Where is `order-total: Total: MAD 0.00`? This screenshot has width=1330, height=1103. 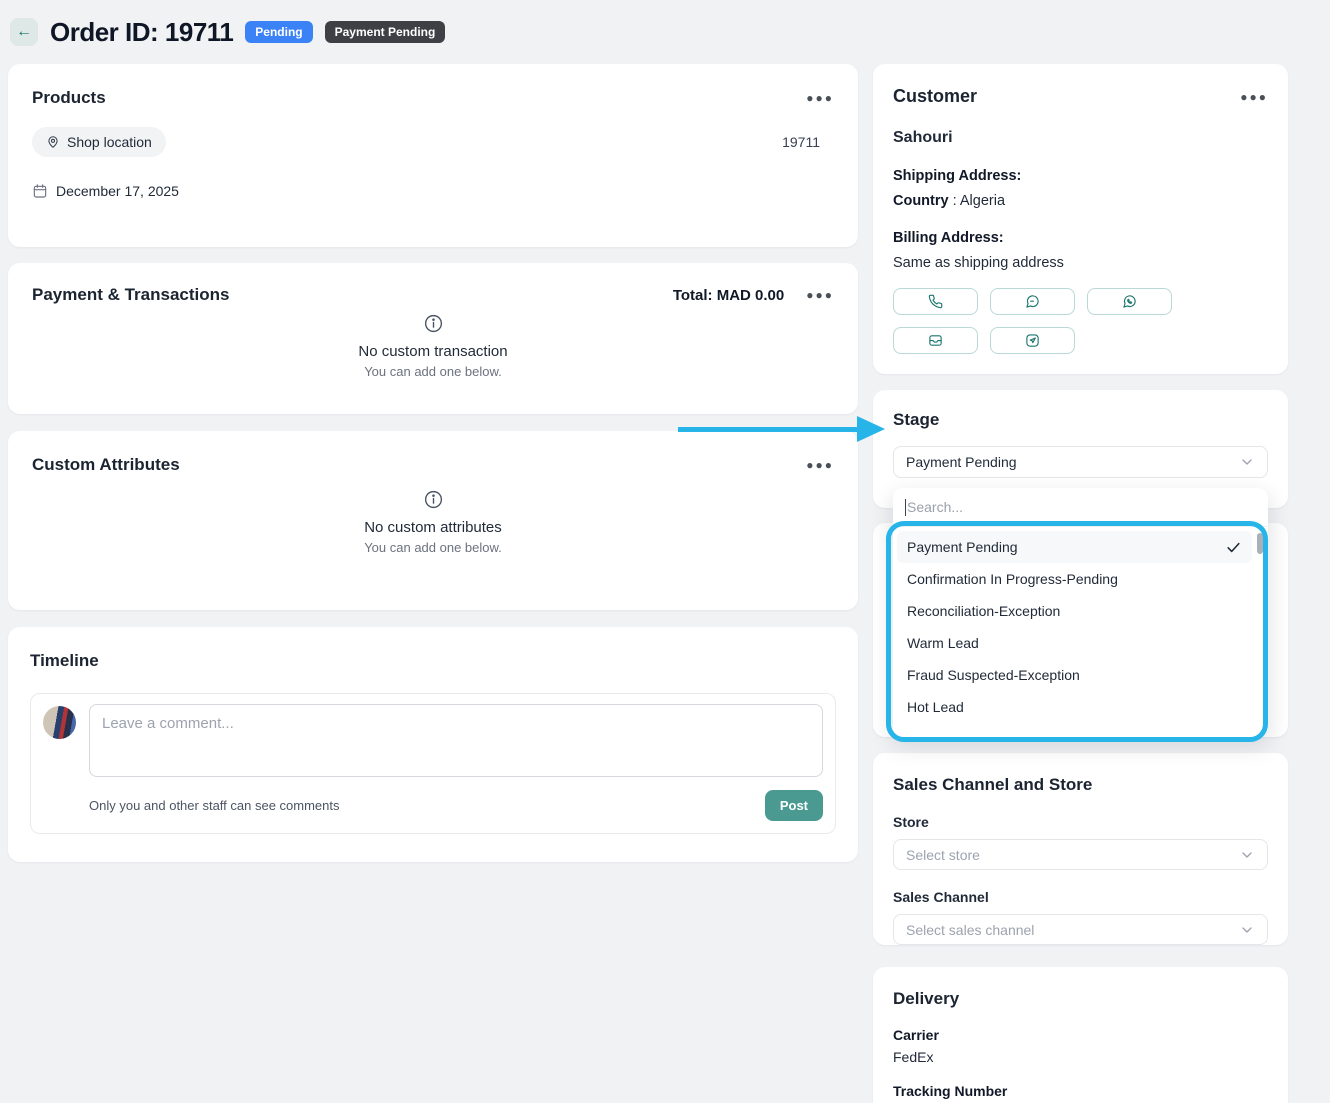
order-total: Total: MAD 0.00 is located at coordinates (728, 295).